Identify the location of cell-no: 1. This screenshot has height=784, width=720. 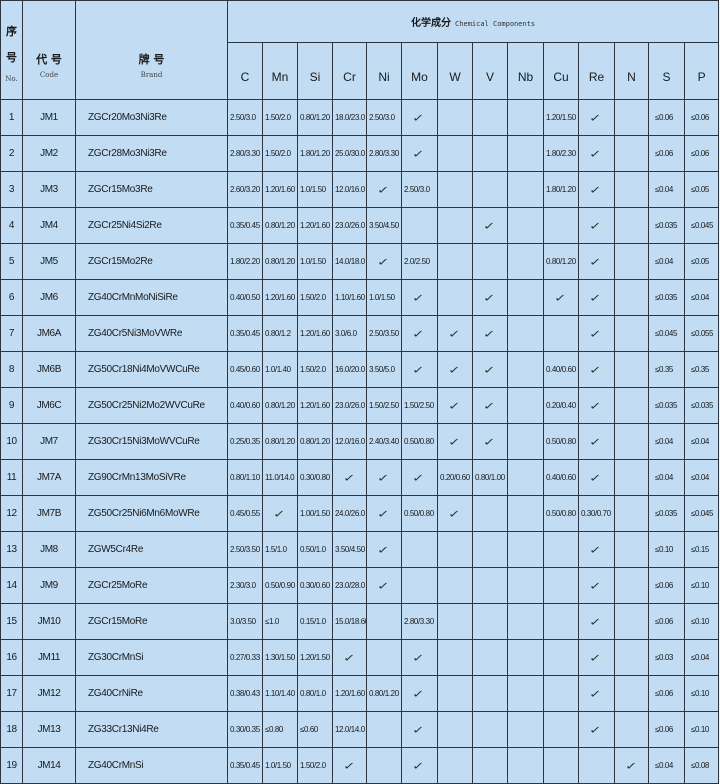
(11, 117).